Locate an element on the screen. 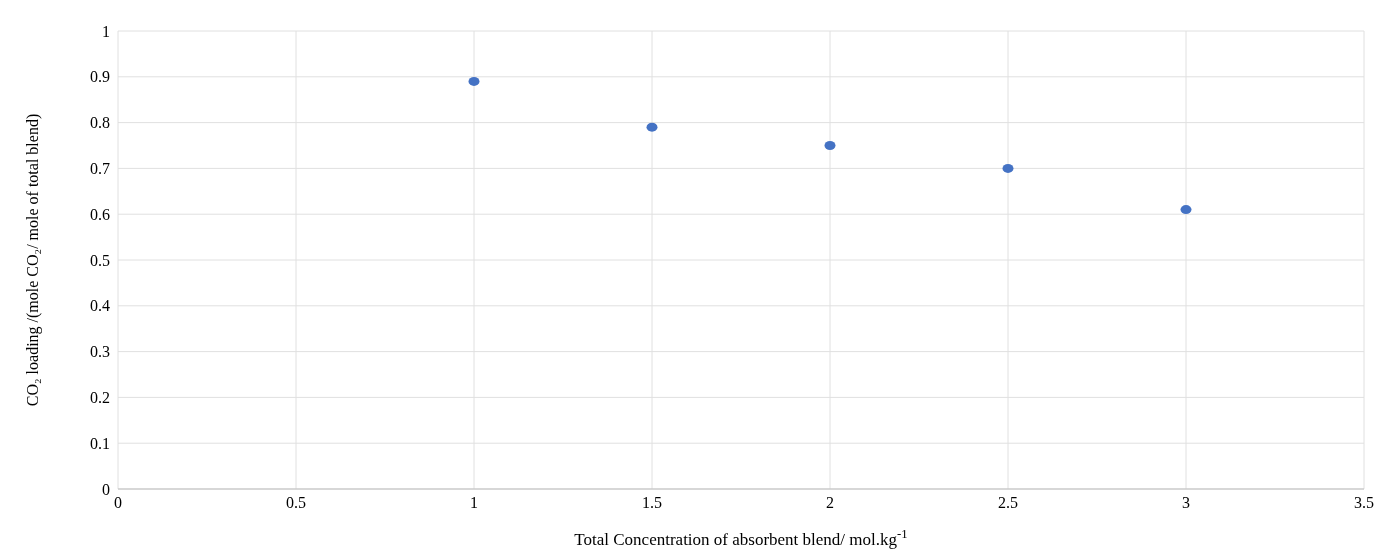 The width and height of the screenshot is (1392, 557). y-tick-label: 0 is located at coordinates (106, 489).